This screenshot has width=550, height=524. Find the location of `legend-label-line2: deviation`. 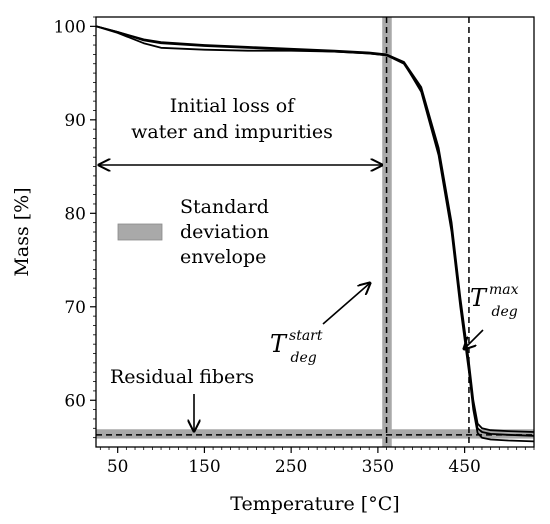

legend-label-line2: deviation is located at coordinates (224, 232).